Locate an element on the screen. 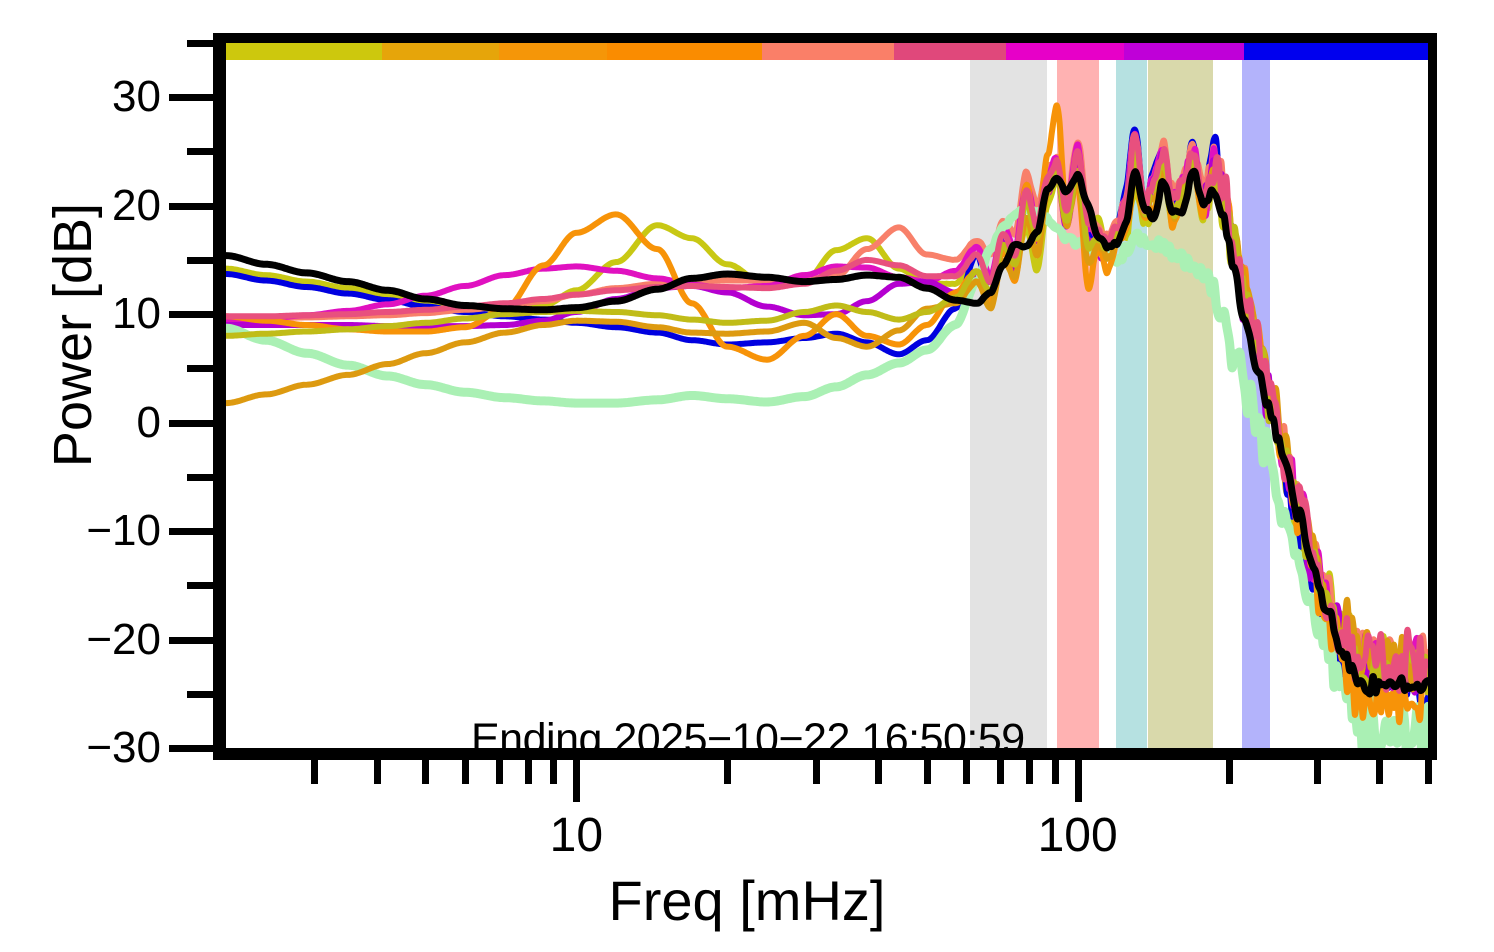  seg-magenta is located at coordinates (1065, 51).